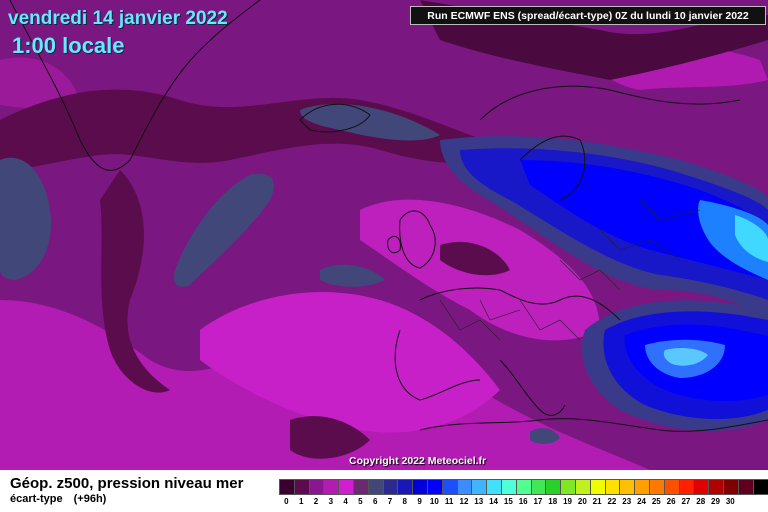 This screenshot has width=768, height=512. What do you see at coordinates (493, 501) in the screenshot?
I see `legend-tick-label: 14` at bounding box center [493, 501].